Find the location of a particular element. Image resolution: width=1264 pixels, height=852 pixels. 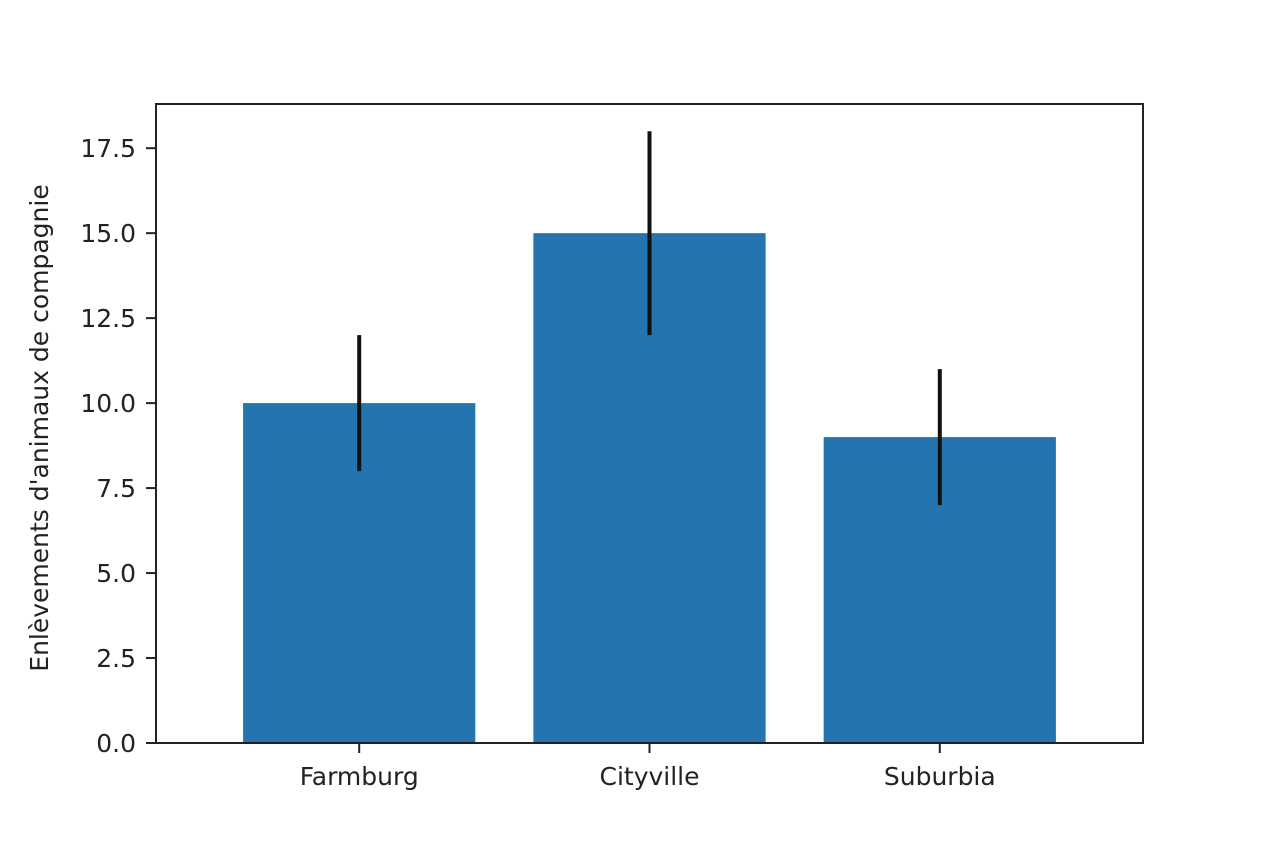

y-tick-label: 15.0 is located at coordinates (108, 233).